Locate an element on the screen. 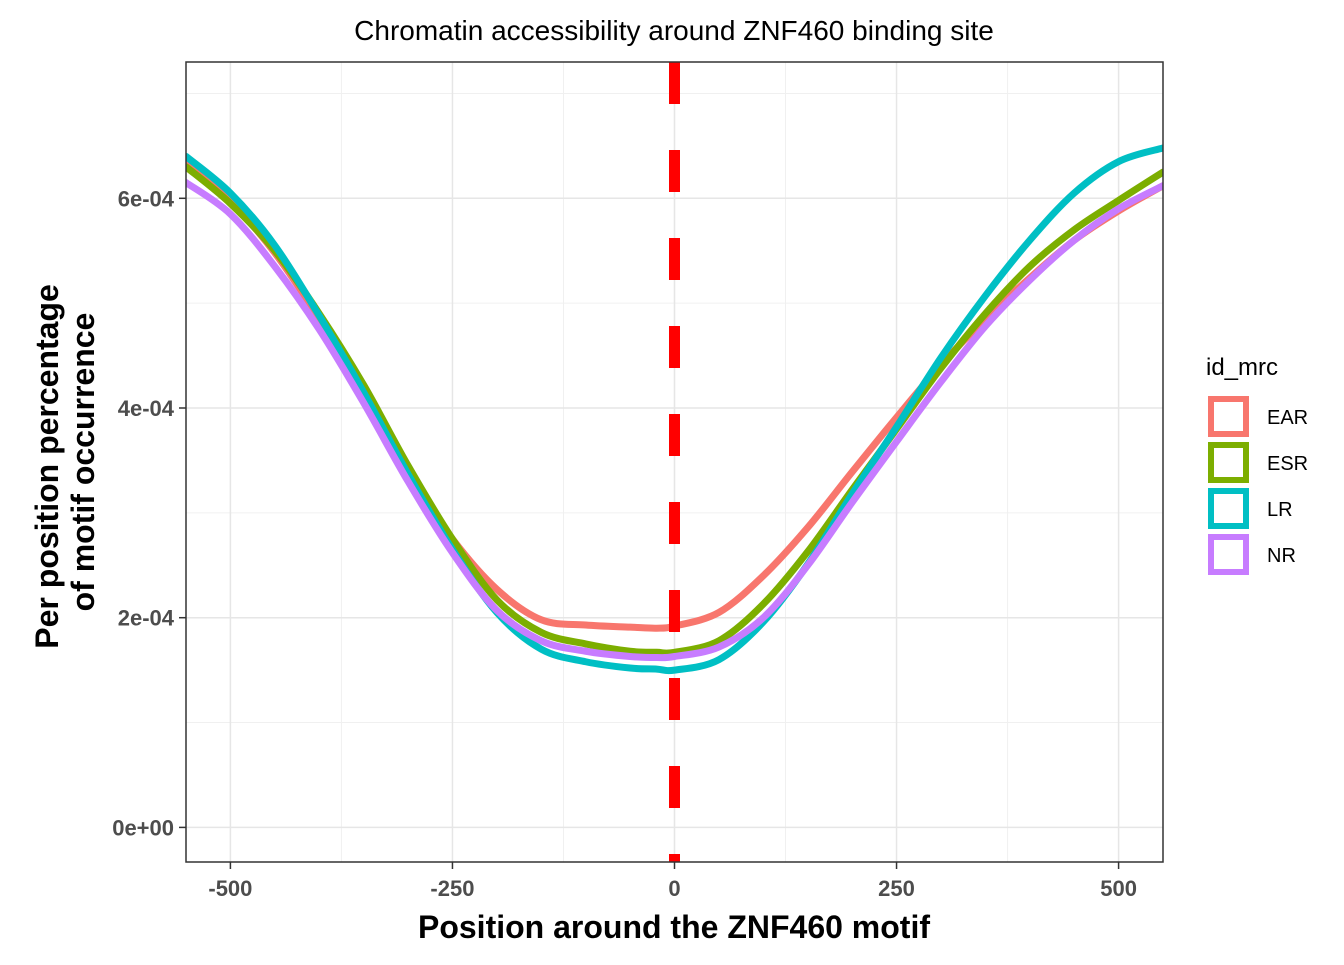 This screenshot has width=1344, height=965. x-tick-label: -500 is located at coordinates (230, 888).